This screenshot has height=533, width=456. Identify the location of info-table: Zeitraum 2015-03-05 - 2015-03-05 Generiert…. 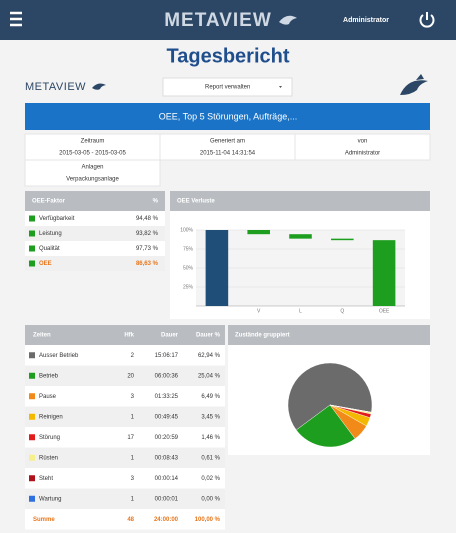
(227, 160).